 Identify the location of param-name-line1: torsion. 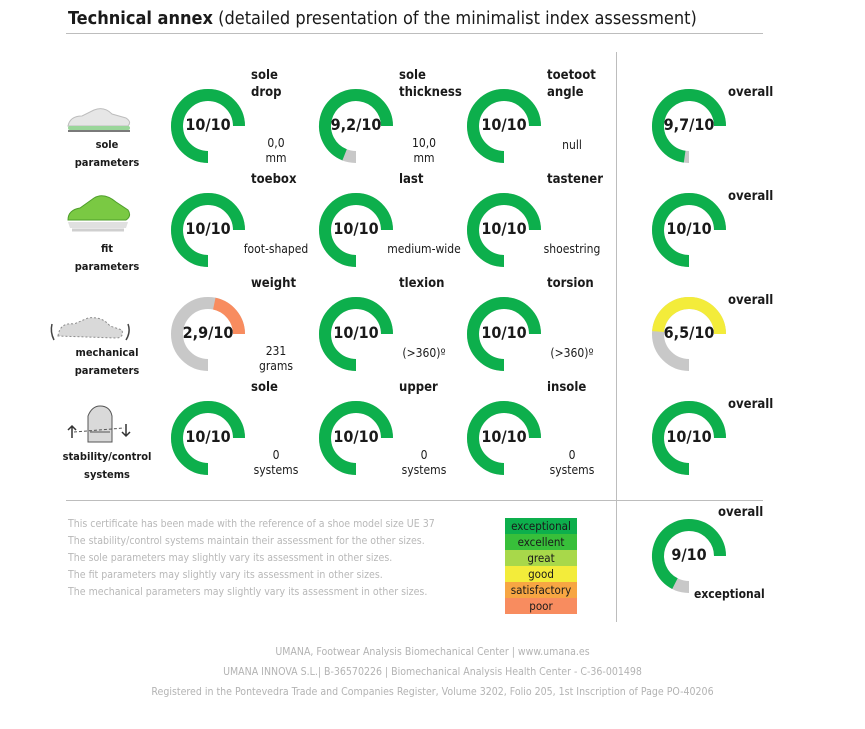
(570, 283).